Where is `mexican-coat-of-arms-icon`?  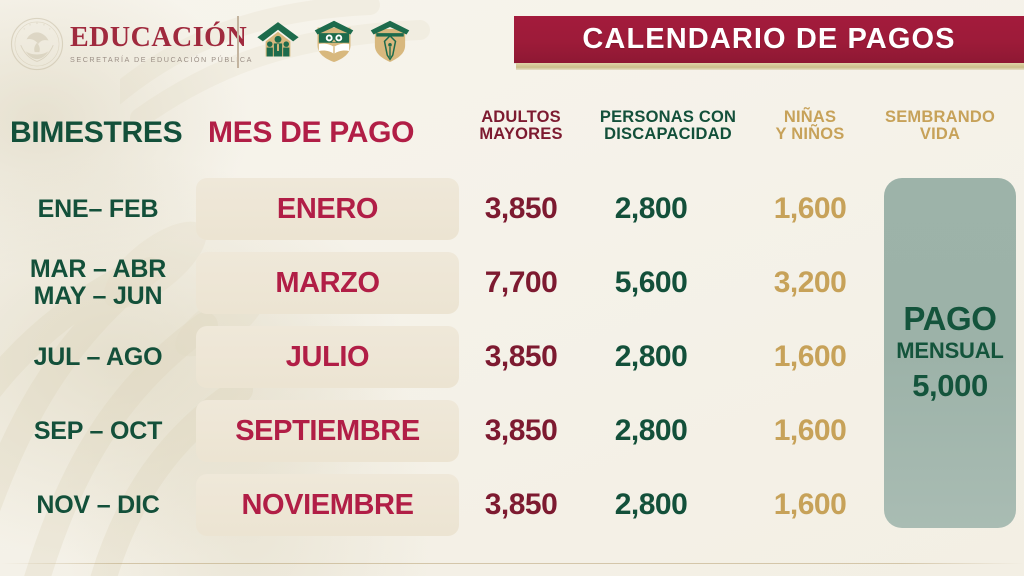 mexican-coat-of-arms-icon is located at coordinates (37, 44).